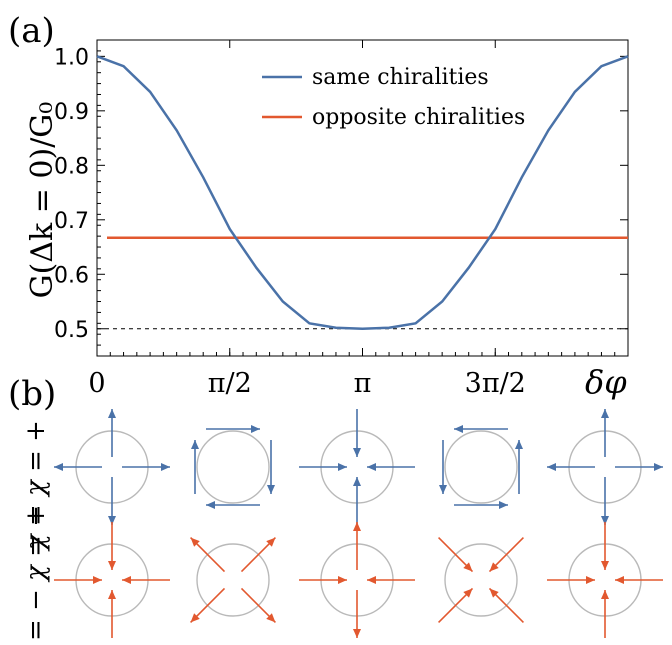 This screenshot has height=645, width=672. I want to click on y-tick-label: 0.6, so click(71, 275).